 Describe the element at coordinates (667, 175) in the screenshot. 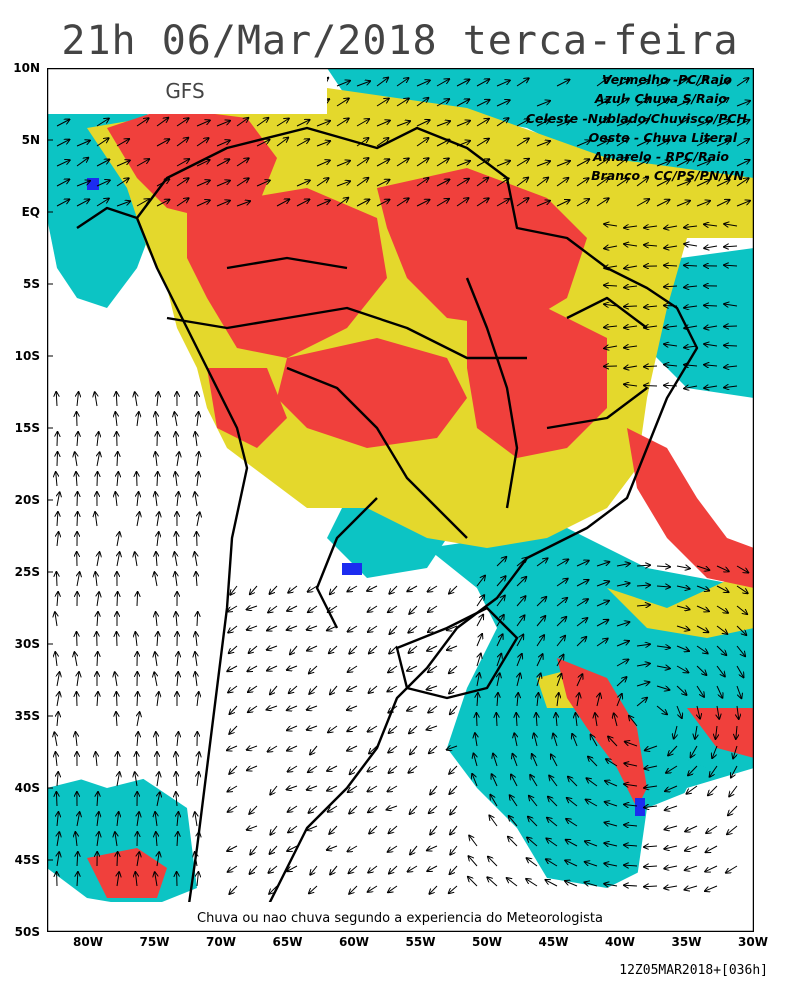

I see `legend-item: Branco - CC/PS/PN/VN` at that location.